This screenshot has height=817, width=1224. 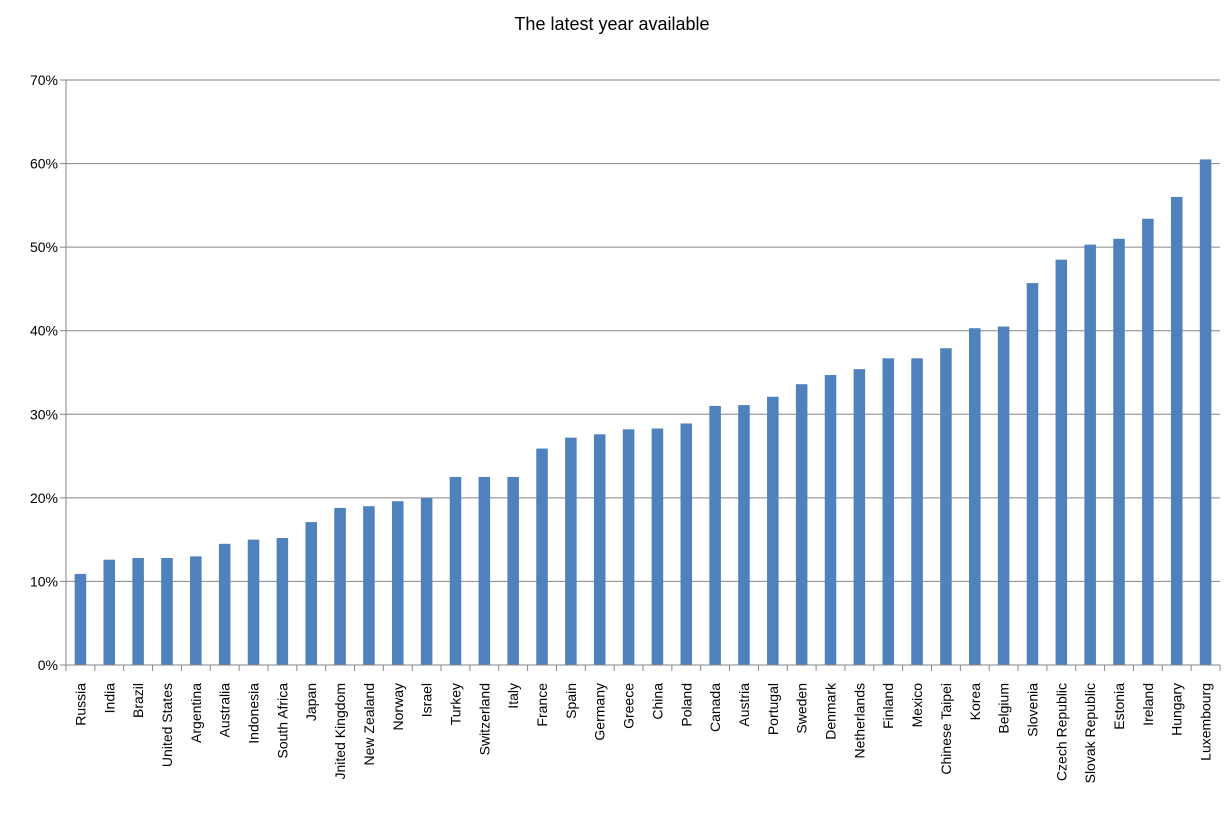 I want to click on category-label: Portugal, so click(x=773, y=709).